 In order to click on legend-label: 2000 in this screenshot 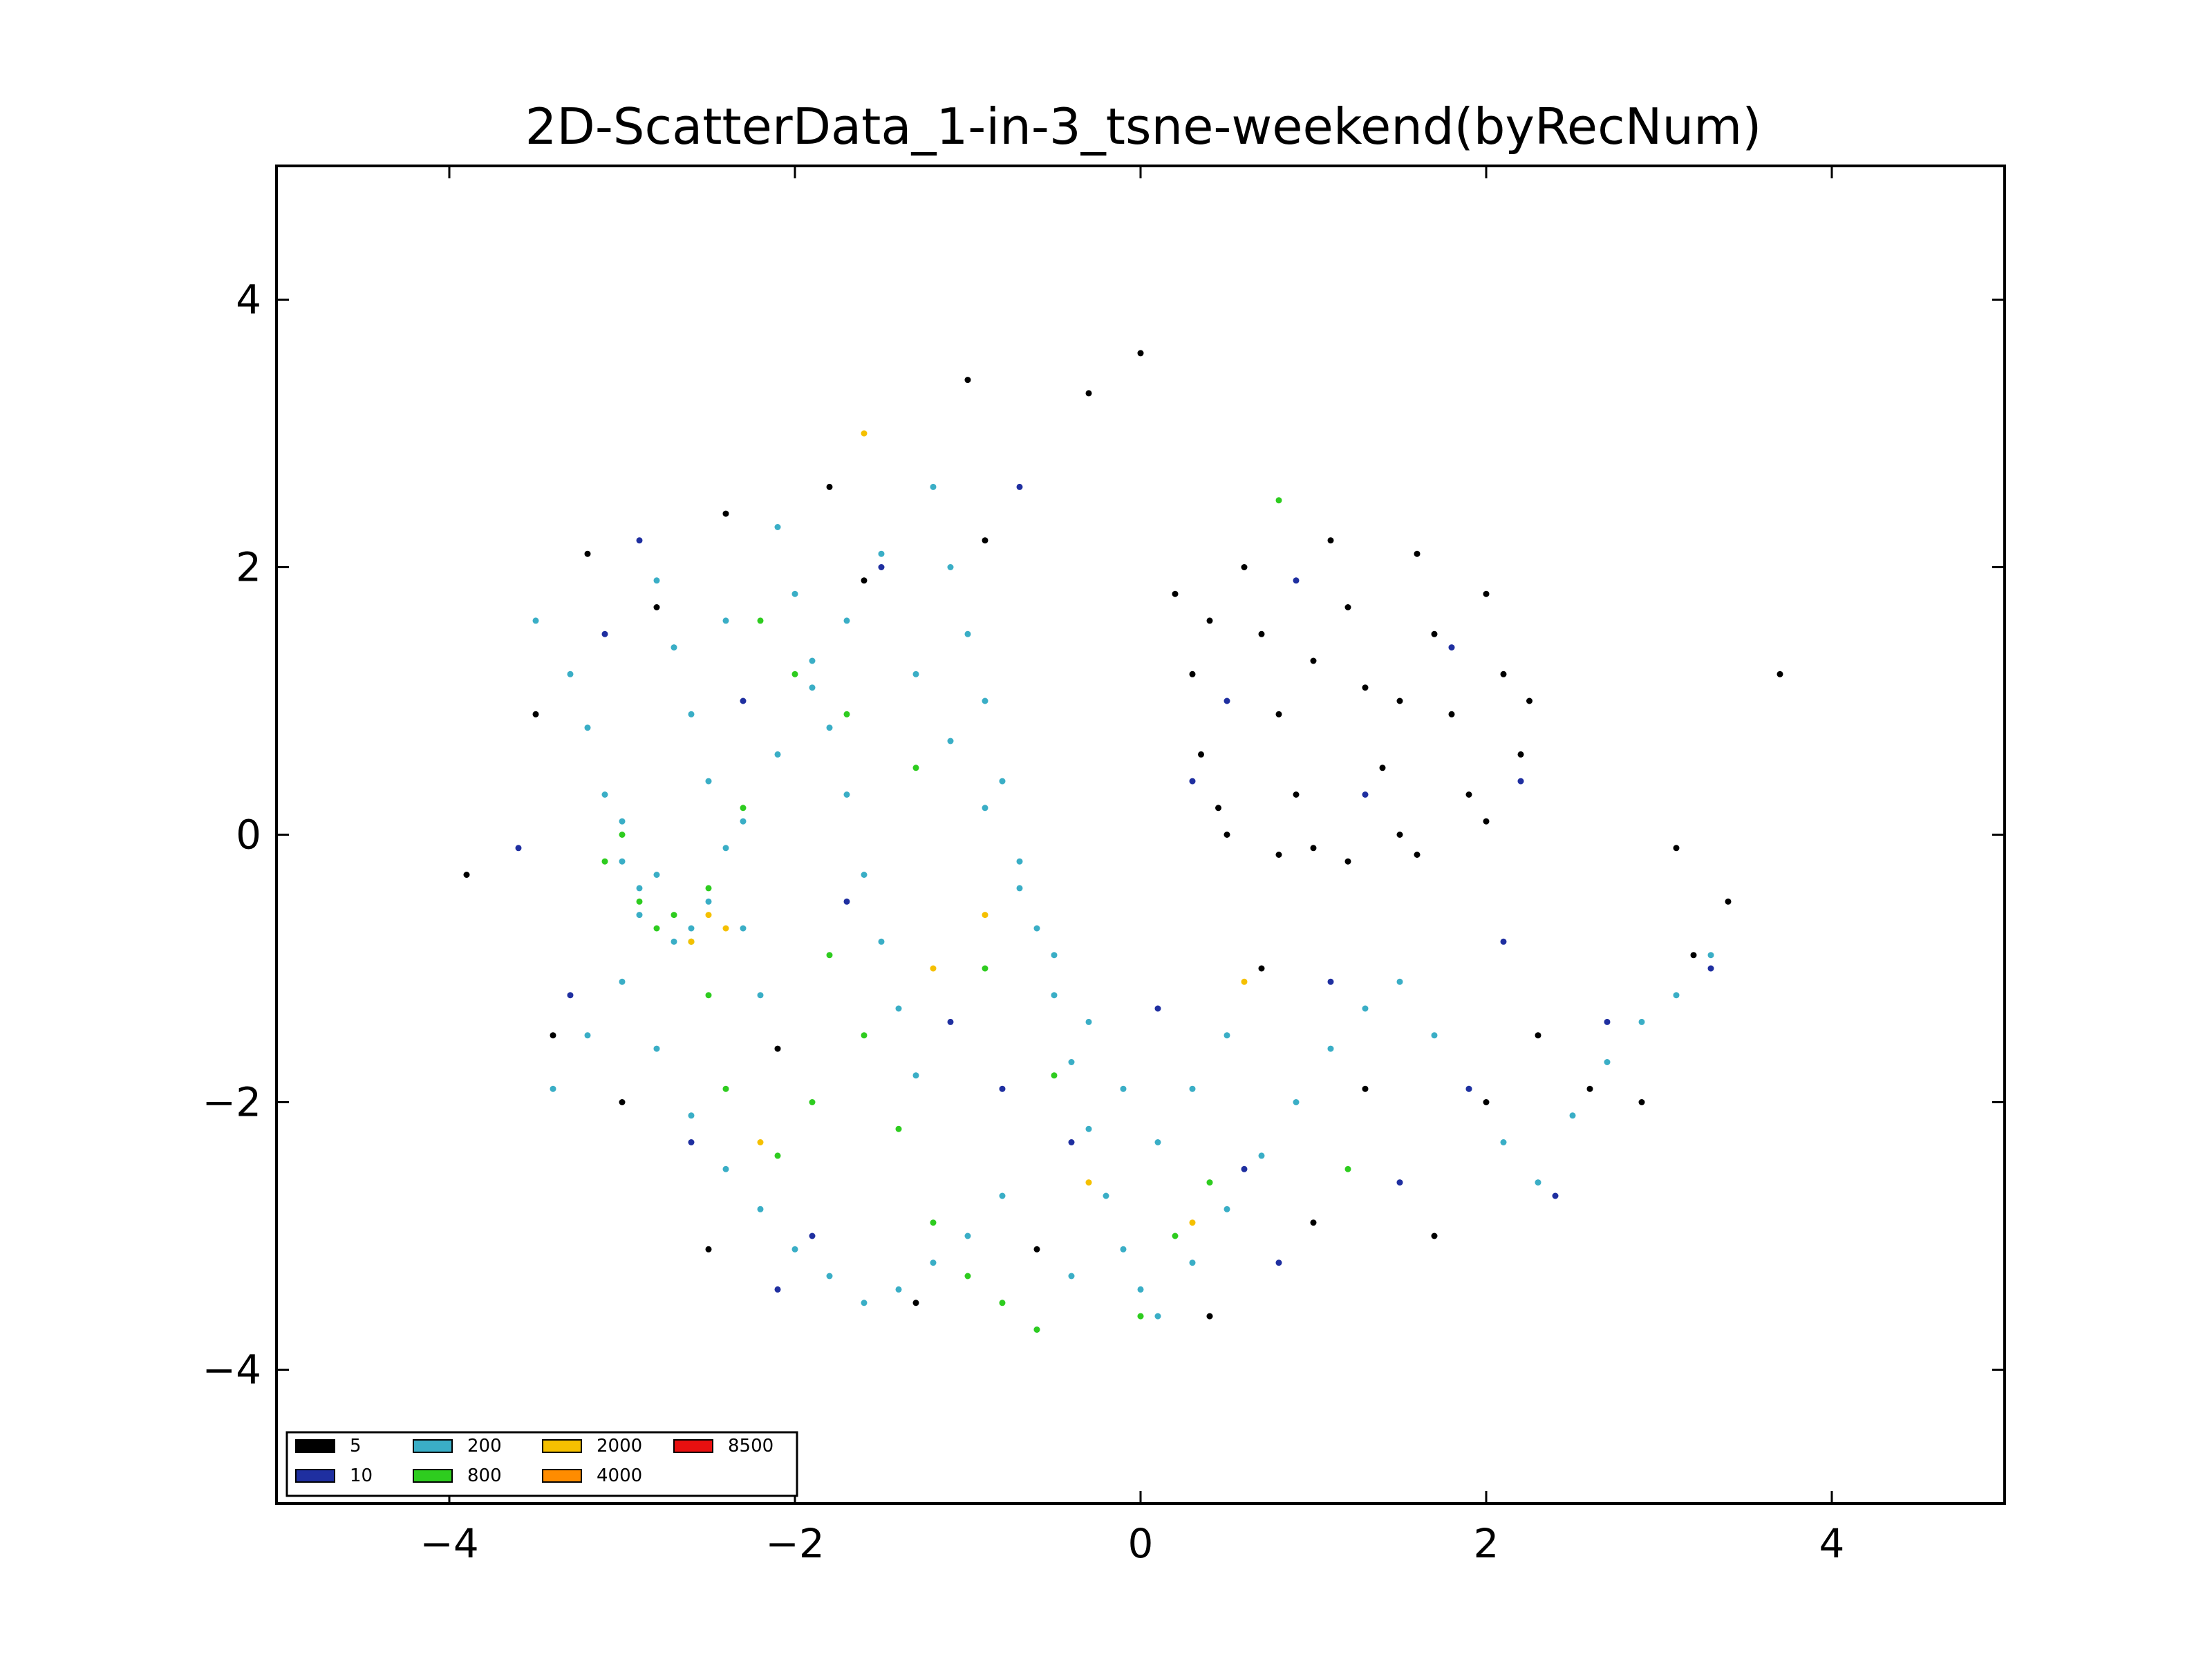, I will do `click(619, 1446)`.